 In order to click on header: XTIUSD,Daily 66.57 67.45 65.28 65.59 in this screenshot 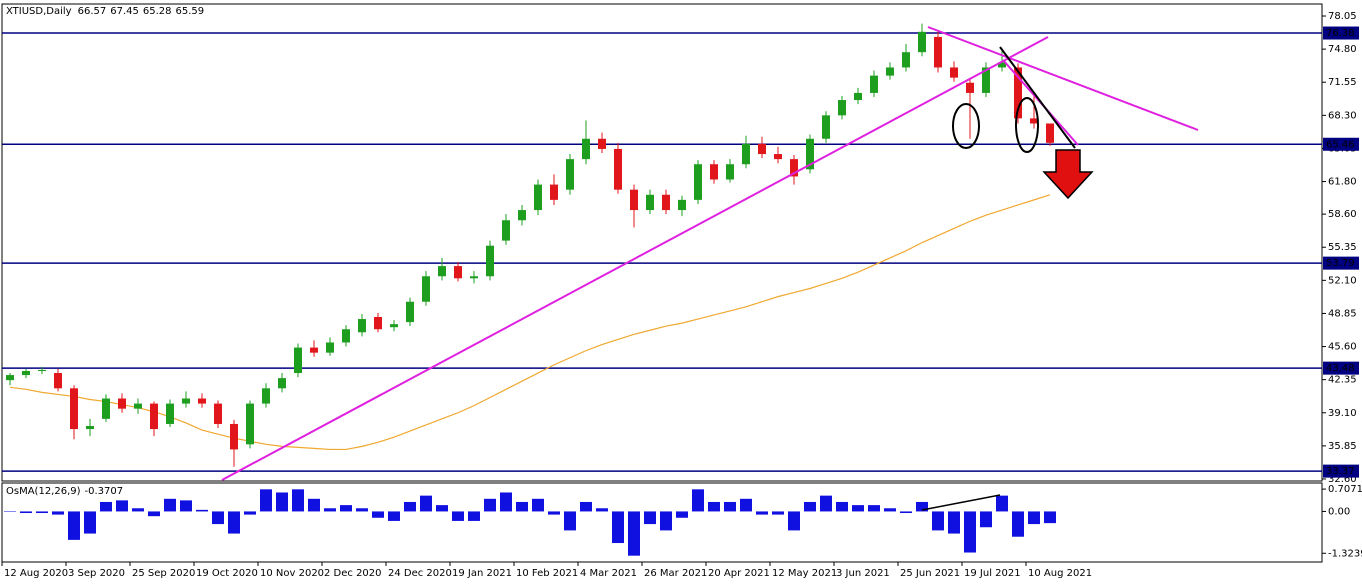, I will do `click(105, 11)`.